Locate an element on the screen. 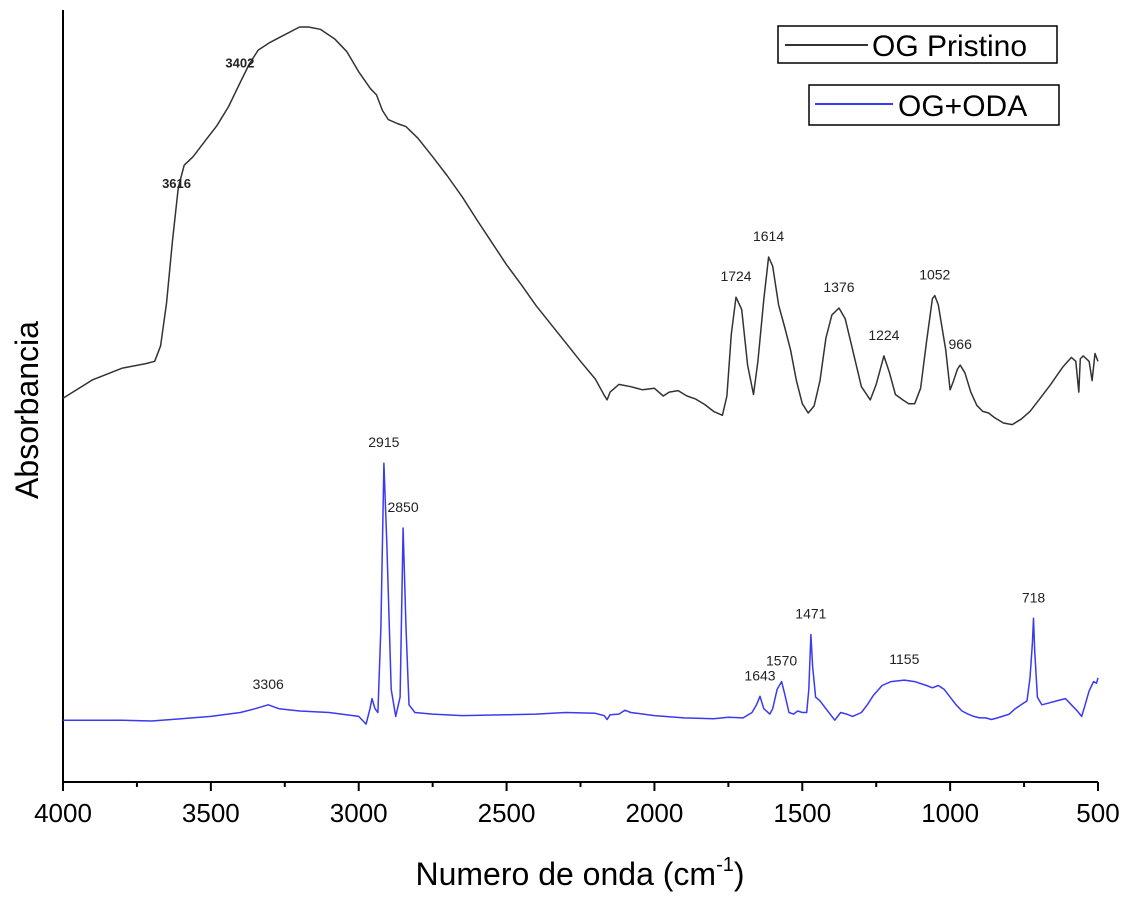 Image resolution: width=1122 pixels, height=903 pixels. legend-item-og-pristino: OG Pristino is located at coordinates (917, 44).